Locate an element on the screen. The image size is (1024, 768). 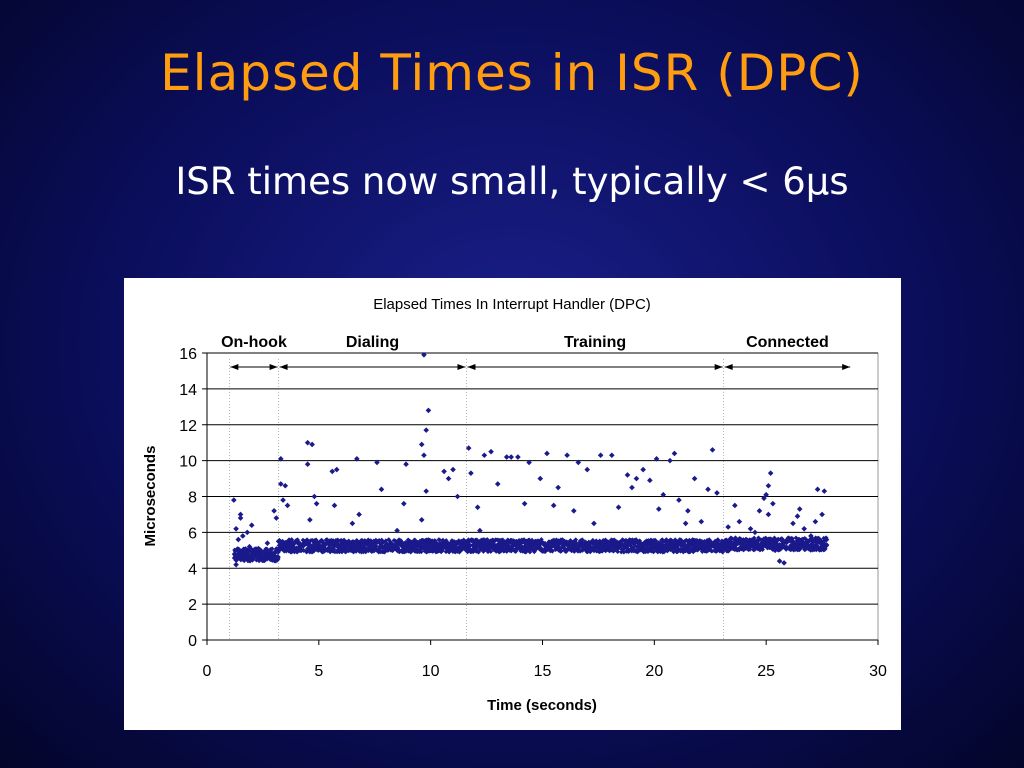
y-axis-label: Microseconds is located at coordinates (150, 496).